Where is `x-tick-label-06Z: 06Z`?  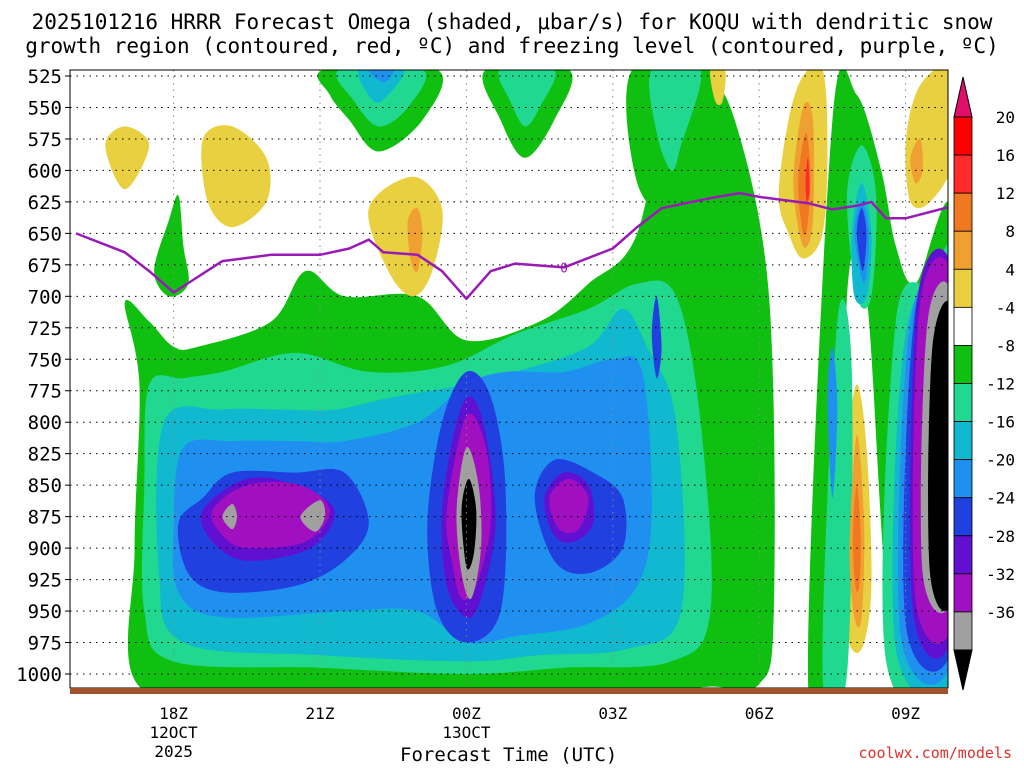 x-tick-label-06Z: 06Z is located at coordinates (759, 713).